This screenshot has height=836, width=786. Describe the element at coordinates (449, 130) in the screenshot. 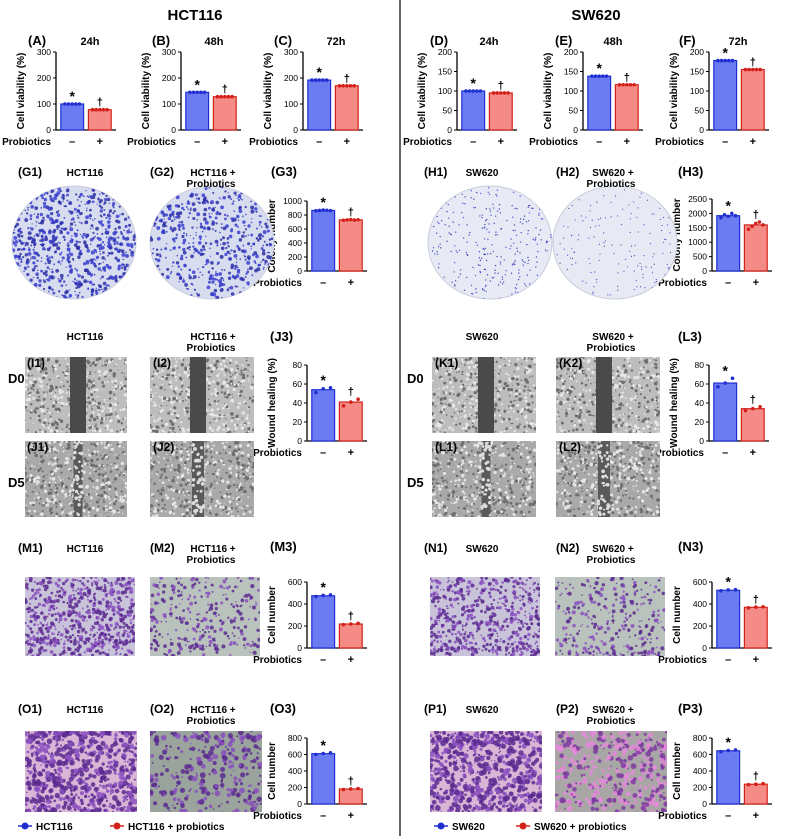

I see `y-tick-label: 0` at that location.